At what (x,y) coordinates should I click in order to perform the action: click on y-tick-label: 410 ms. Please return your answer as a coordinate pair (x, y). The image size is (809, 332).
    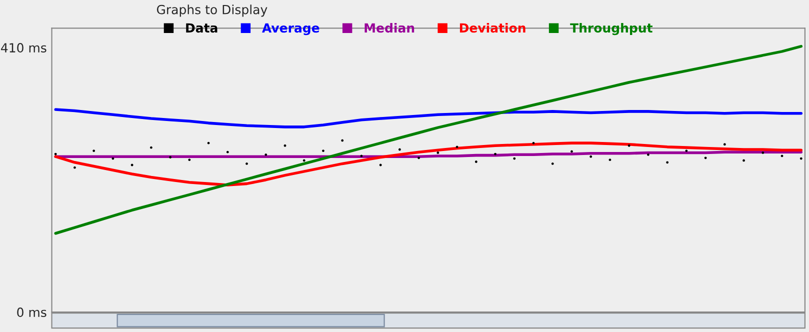
    Looking at the image, I should click on (23, 47).